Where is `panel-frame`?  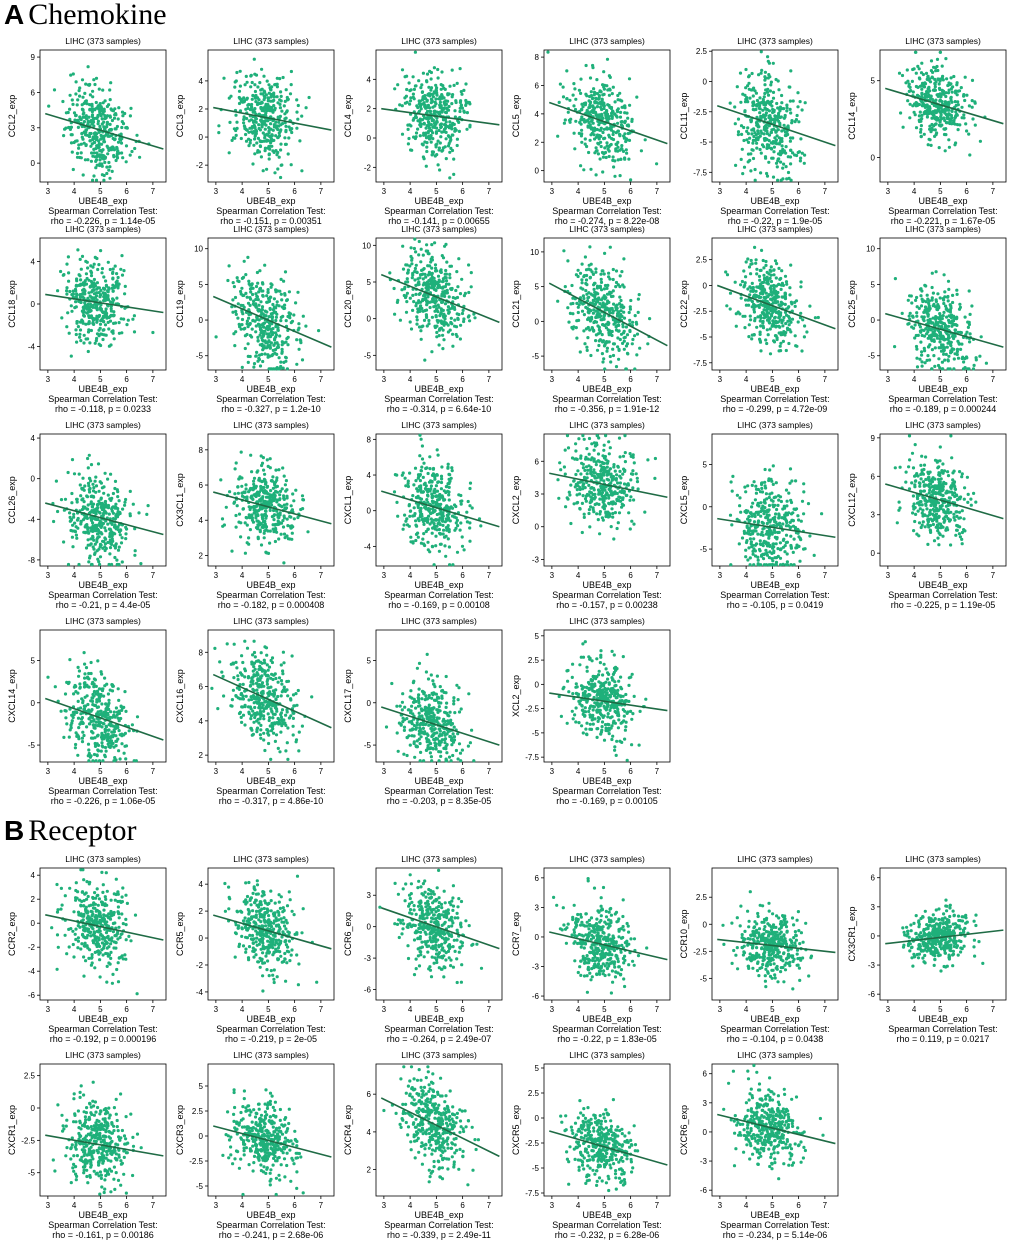
panel-frame is located at coordinates (271, 116).